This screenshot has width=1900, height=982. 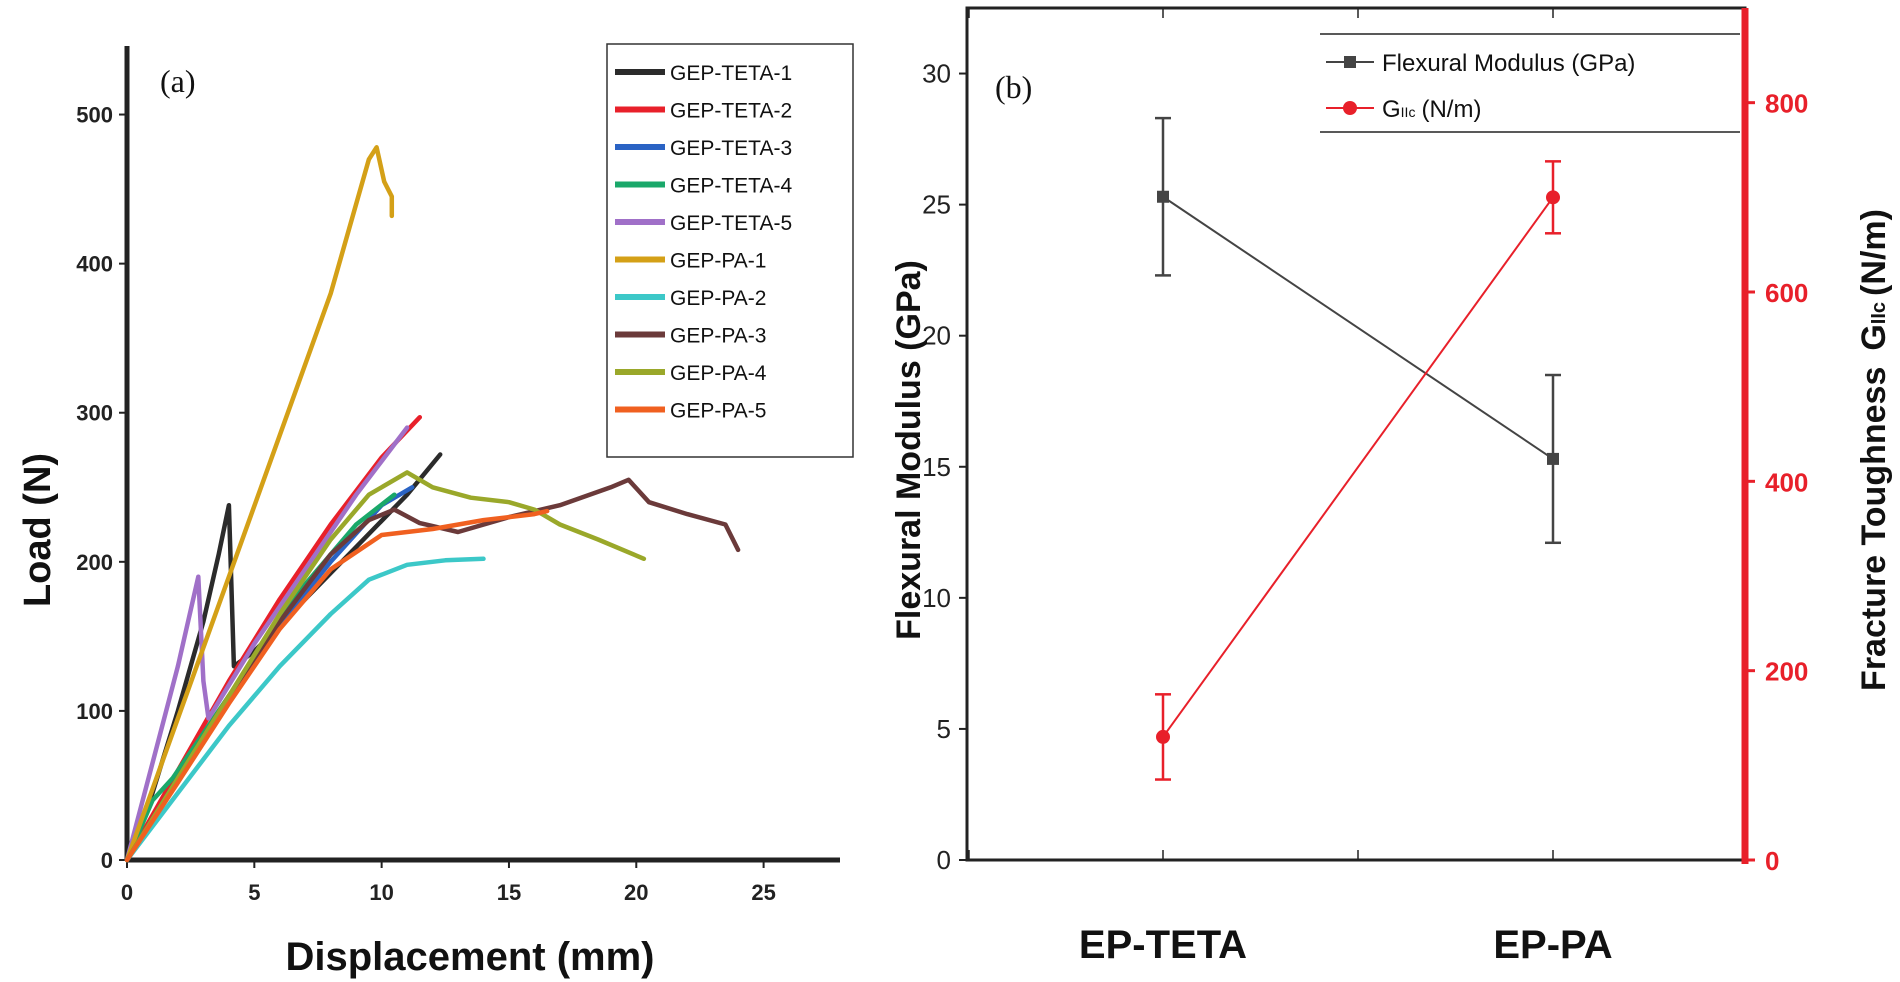 I want to click on left-tick-label: 15, so click(x=936, y=467).